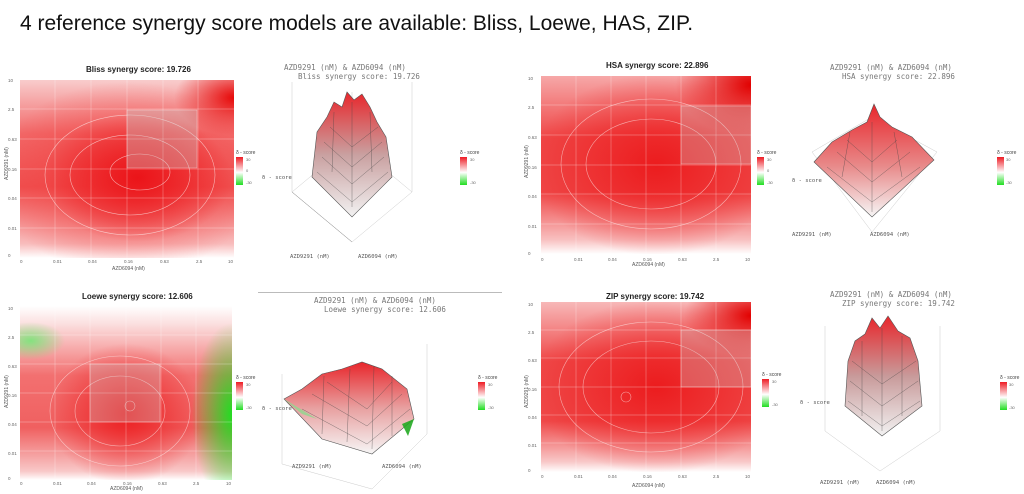  I want to click on bliss-heatmap, so click(127, 169).